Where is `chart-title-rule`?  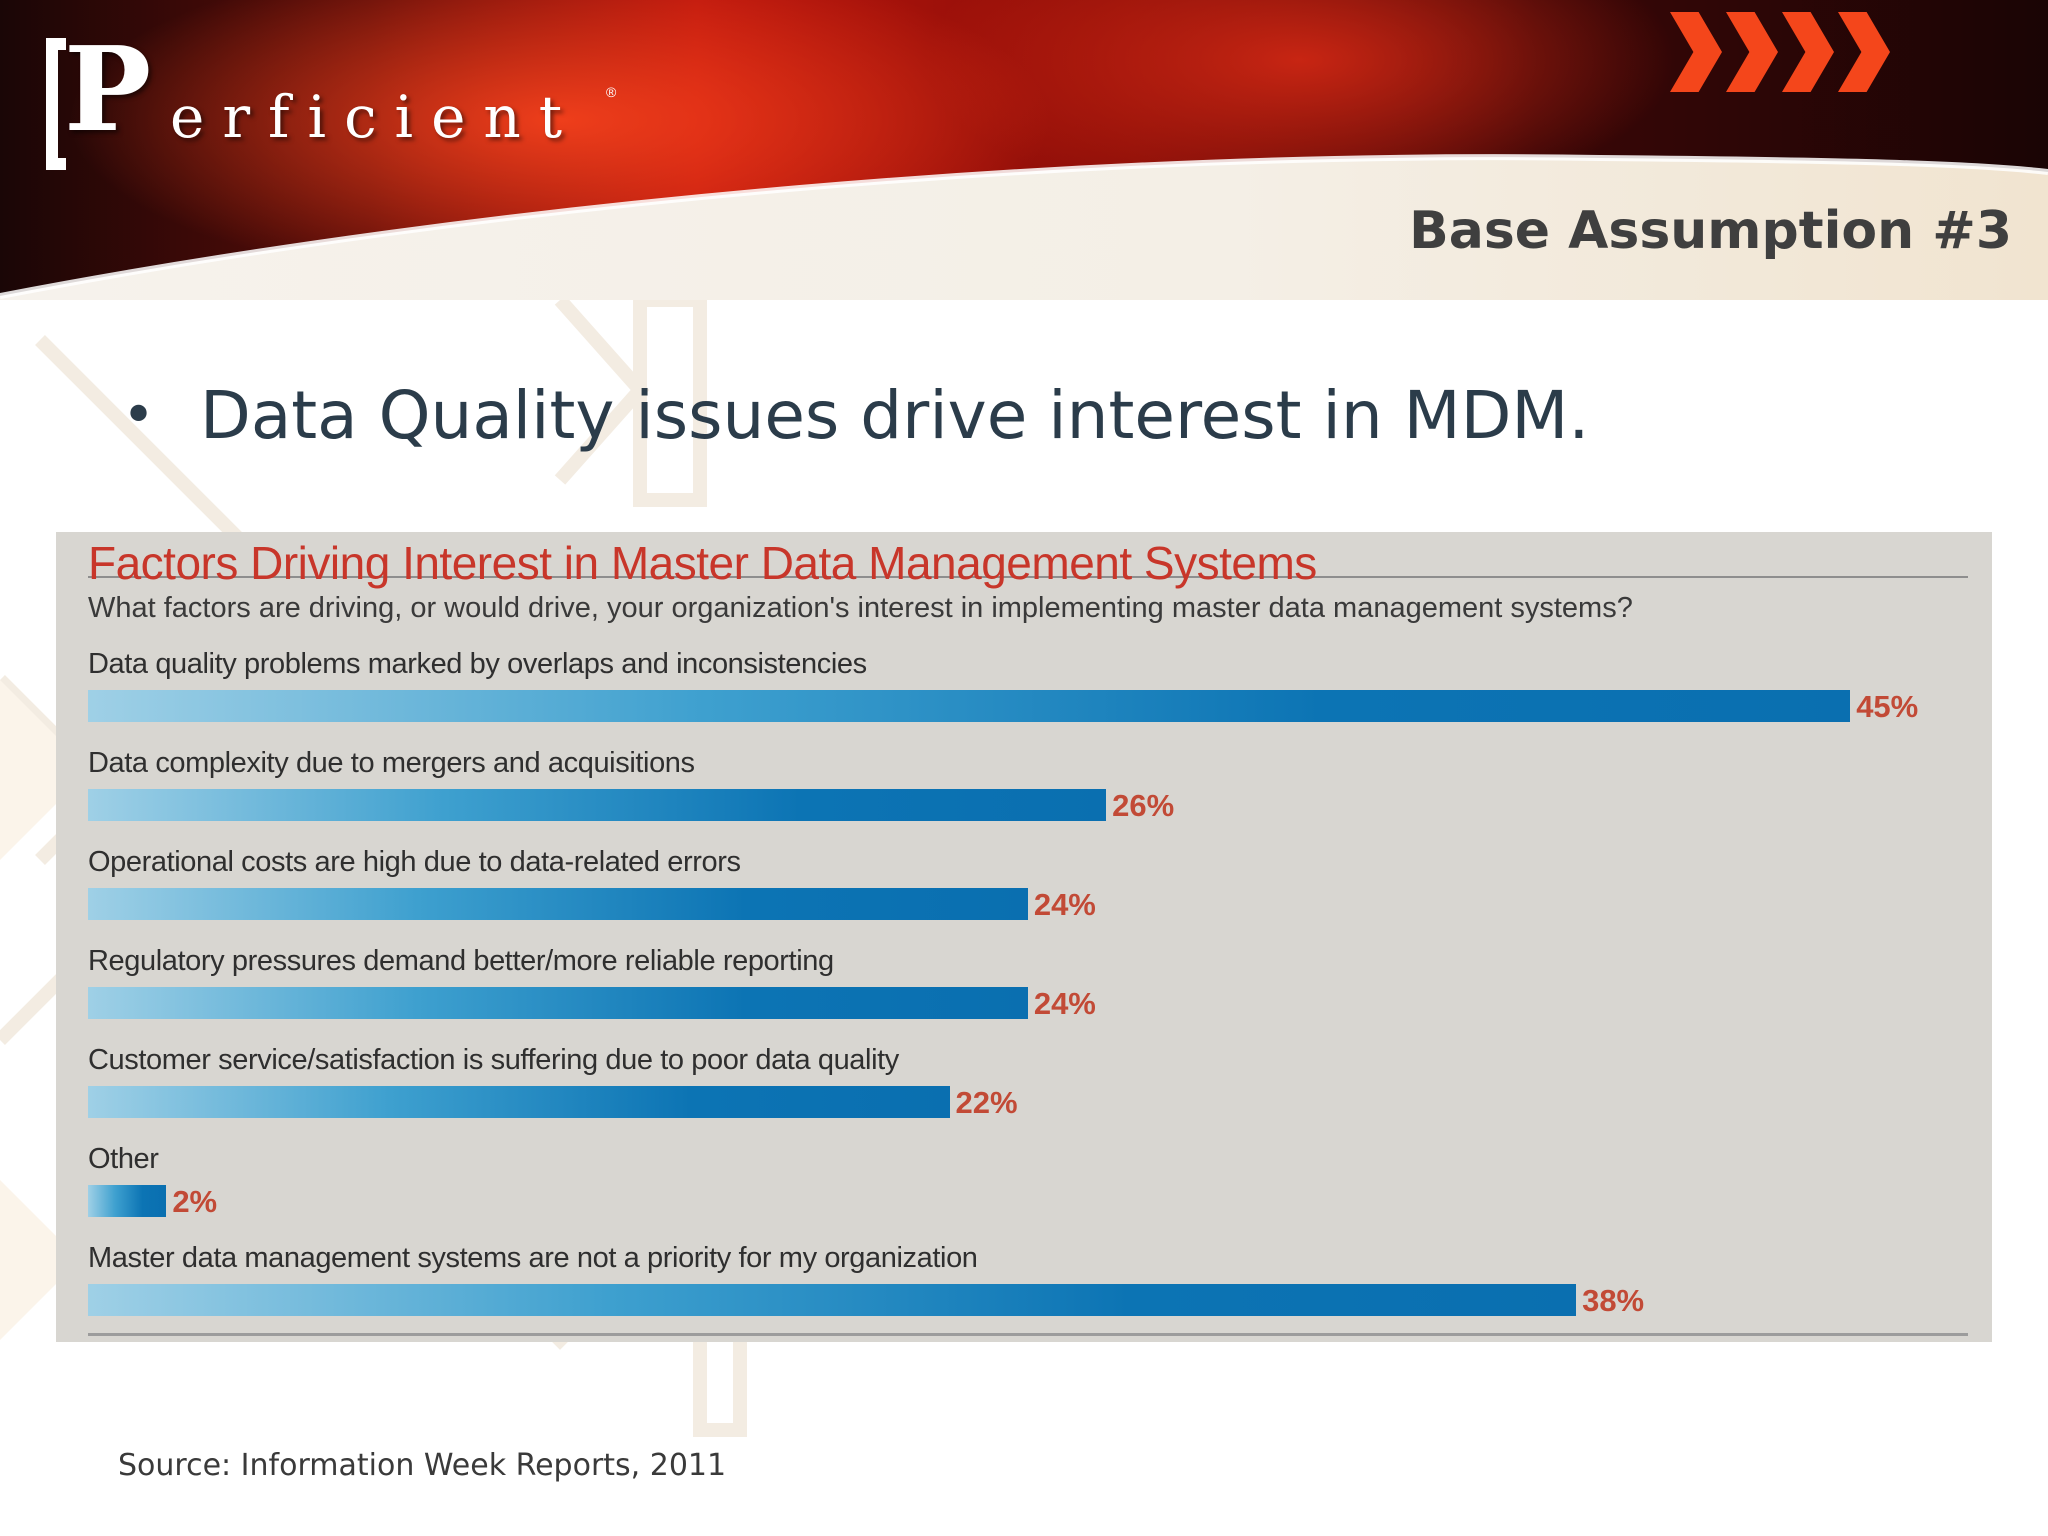 chart-title-rule is located at coordinates (1028, 577).